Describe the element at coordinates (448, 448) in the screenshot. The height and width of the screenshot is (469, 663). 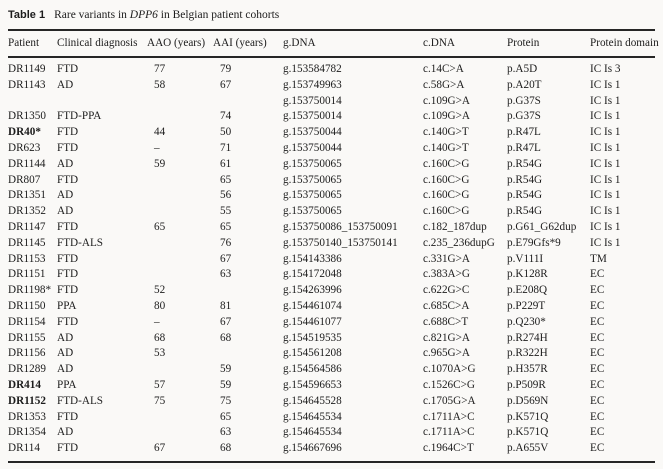
I see `cdna-cell: c.1964C>T` at that location.